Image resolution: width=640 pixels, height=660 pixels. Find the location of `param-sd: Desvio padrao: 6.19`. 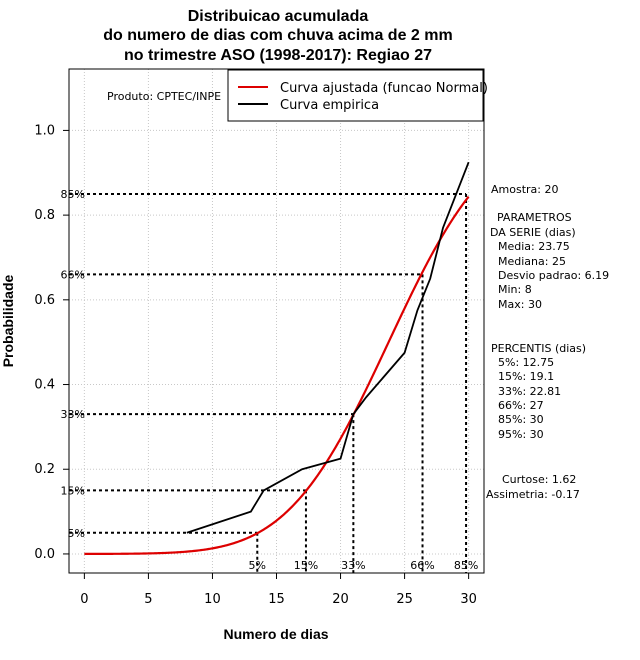

param-sd: Desvio padrao: 6.19 is located at coordinates (553, 275).